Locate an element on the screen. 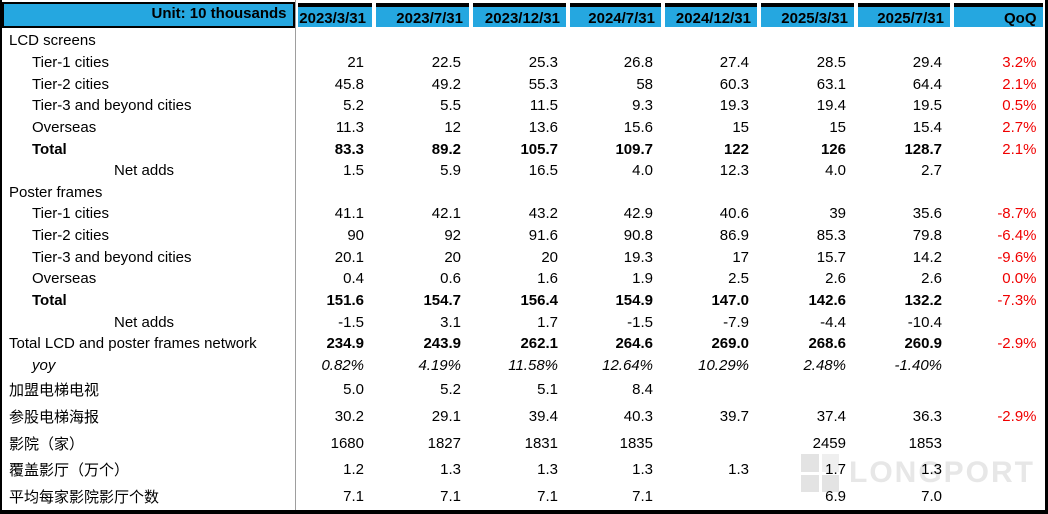 The image size is (1048, 514). value-cell: 17 is located at coordinates (740, 257).